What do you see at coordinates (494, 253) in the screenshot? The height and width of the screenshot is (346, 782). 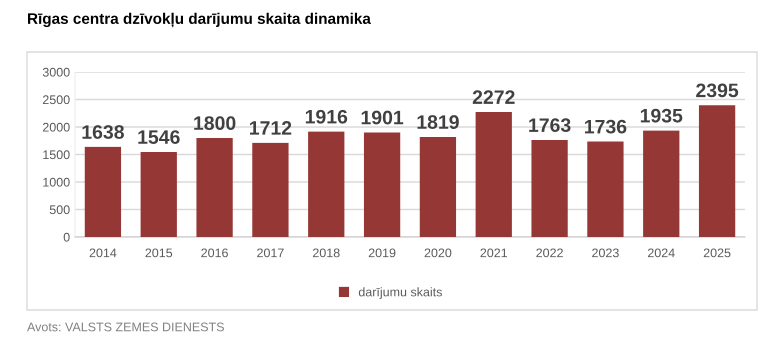 I see `x-tick-label: 2021` at bounding box center [494, 253].